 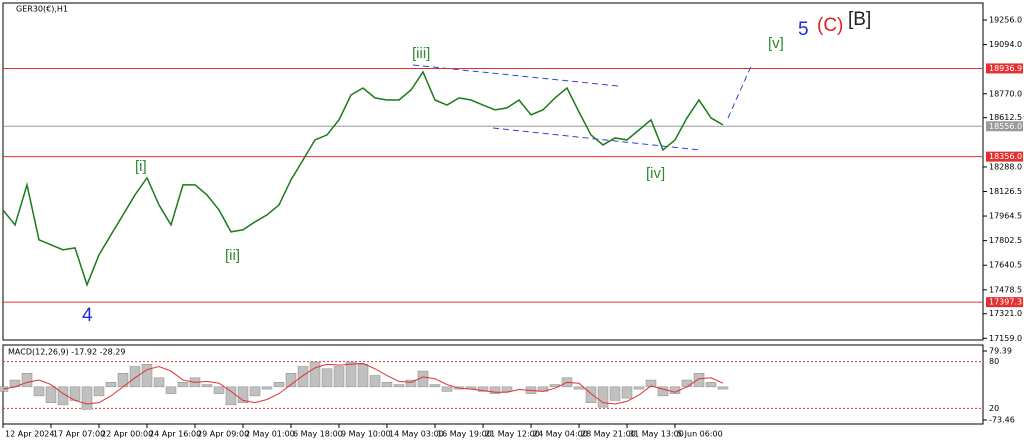 What do you see at coordinates (1005, 166) in the screenshot?
I see `y-tick-label: 18288.0` at bounding box center [1005, 166].